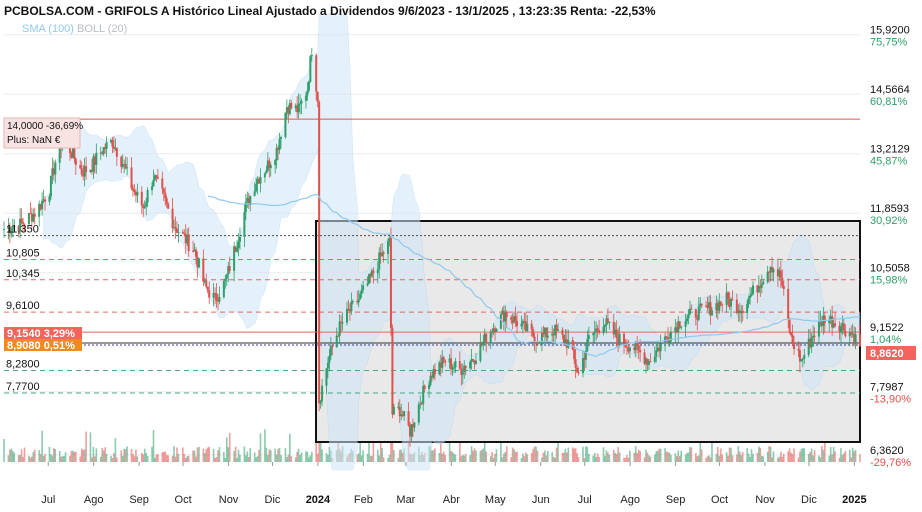 The image size is (922, 512). Describe the element at coordinates (102, 29) in the screenshot. I see `legend-boll: BOLL (20)` at that location.